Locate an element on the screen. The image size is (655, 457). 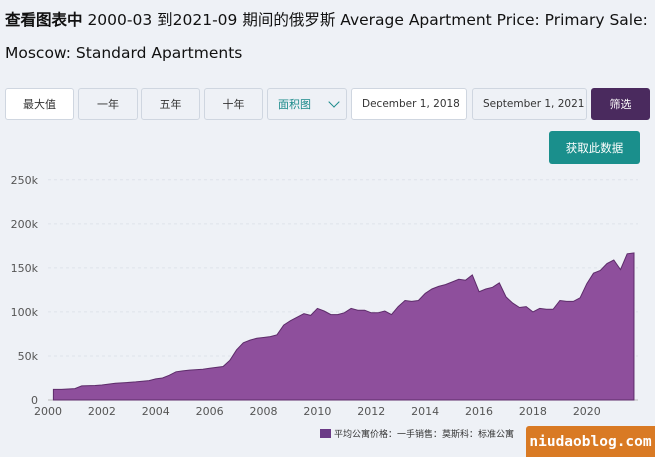
y-tick-label: 50k is located at coordinates (28, 356).